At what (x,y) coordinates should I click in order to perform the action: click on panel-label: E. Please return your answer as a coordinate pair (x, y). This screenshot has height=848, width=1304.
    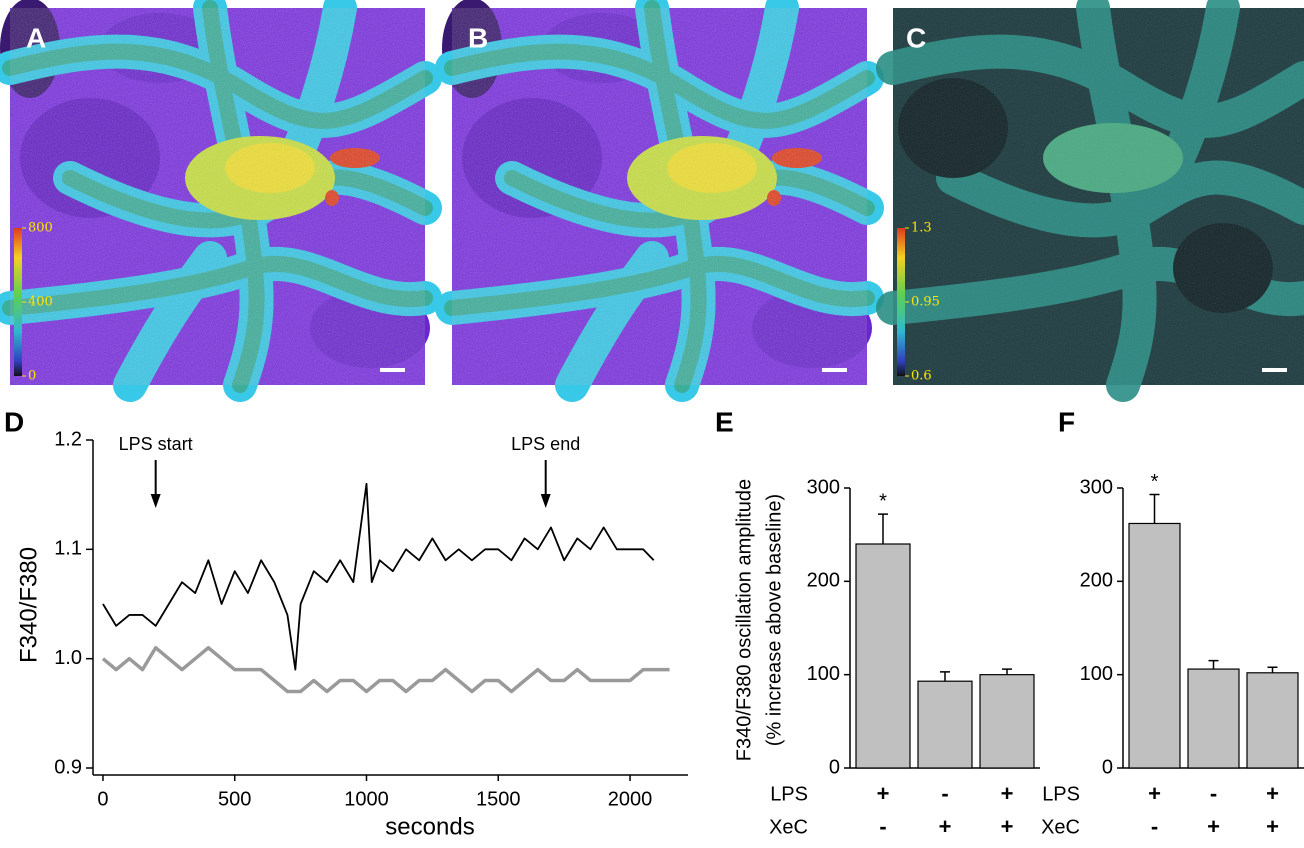
    Looking at the image, I should click on (724, 421).